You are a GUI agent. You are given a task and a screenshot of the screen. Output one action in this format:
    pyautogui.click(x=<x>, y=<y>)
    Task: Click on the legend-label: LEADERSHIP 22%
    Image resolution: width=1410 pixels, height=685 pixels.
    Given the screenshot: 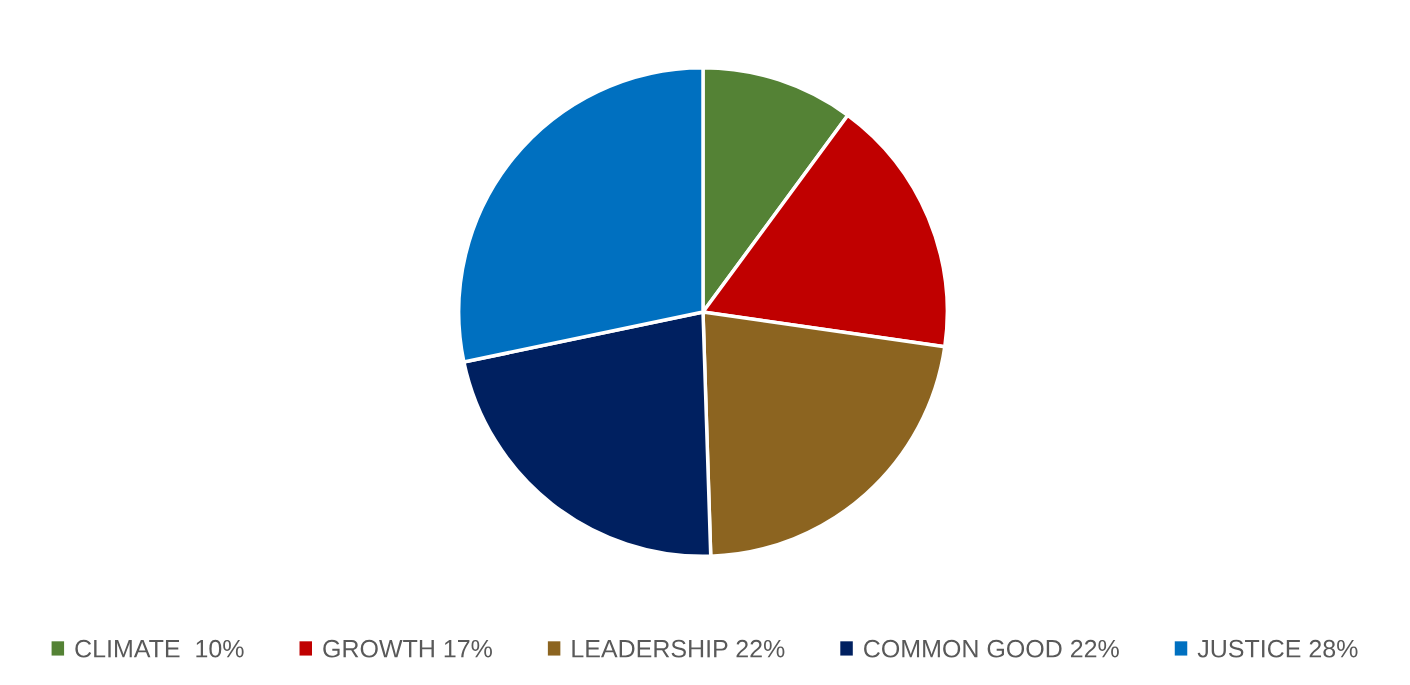 What is the action you would take?
    pyautogui.click(x=678, y=648)
    